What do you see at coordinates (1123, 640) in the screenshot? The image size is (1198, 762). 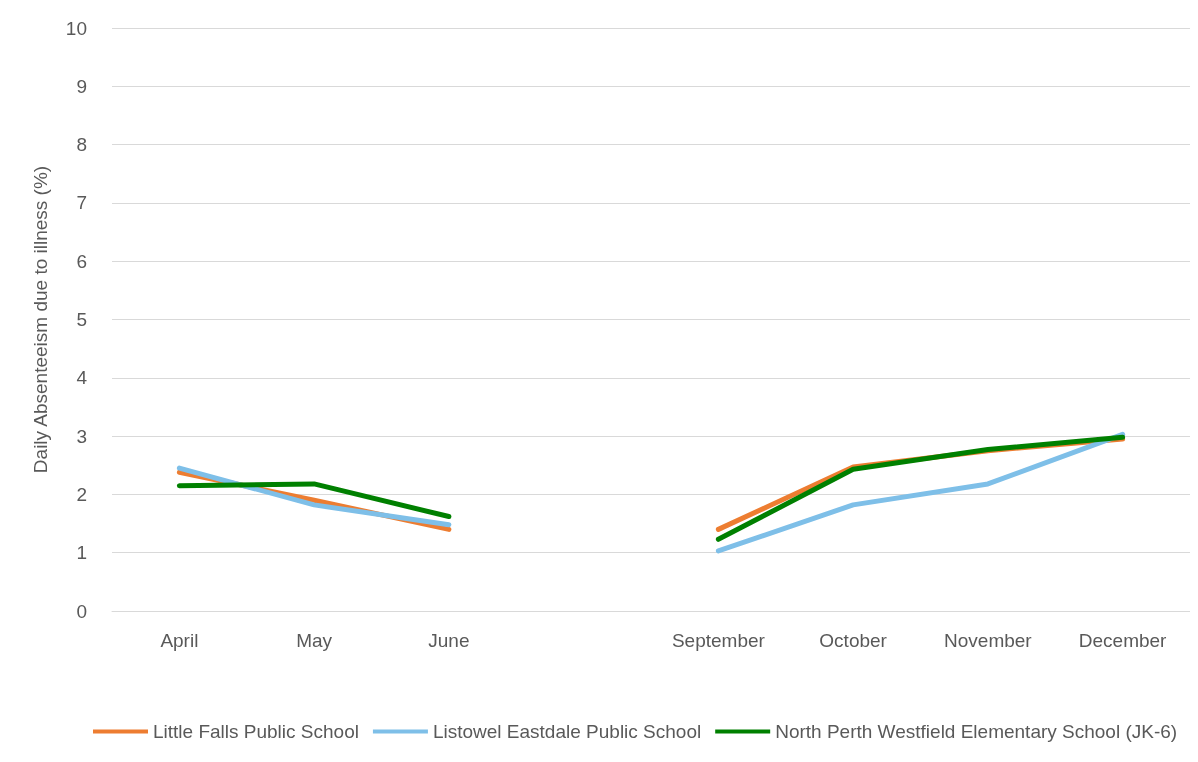 I see `x-tick-label: December` at bounding box center [1123, 640].